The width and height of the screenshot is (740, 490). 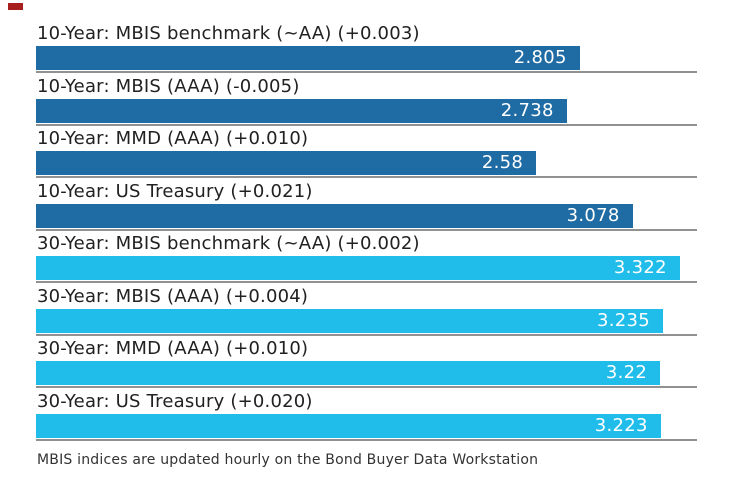 What do you see at coordinates (173, 138) in the screenshot?
I see `bar-label: 10-Year: MMD (AAA) (+0.010)` at bounding box center [173, 138].